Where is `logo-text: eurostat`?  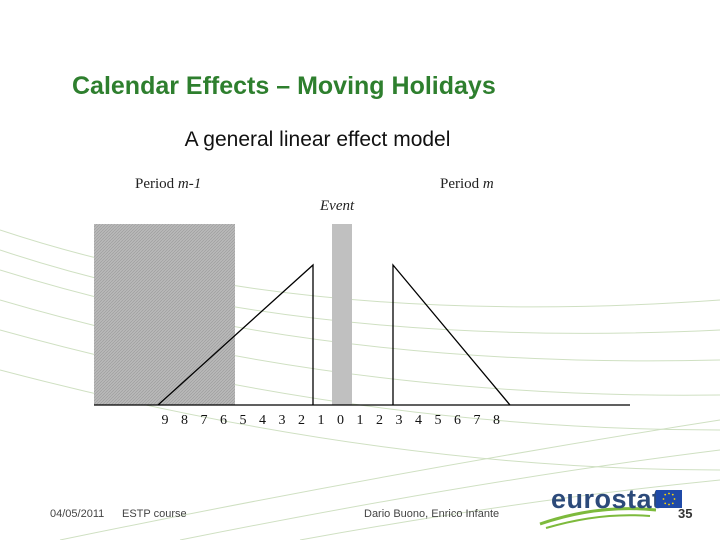 logo-text: eurostat is located at coordinates (606, 499).